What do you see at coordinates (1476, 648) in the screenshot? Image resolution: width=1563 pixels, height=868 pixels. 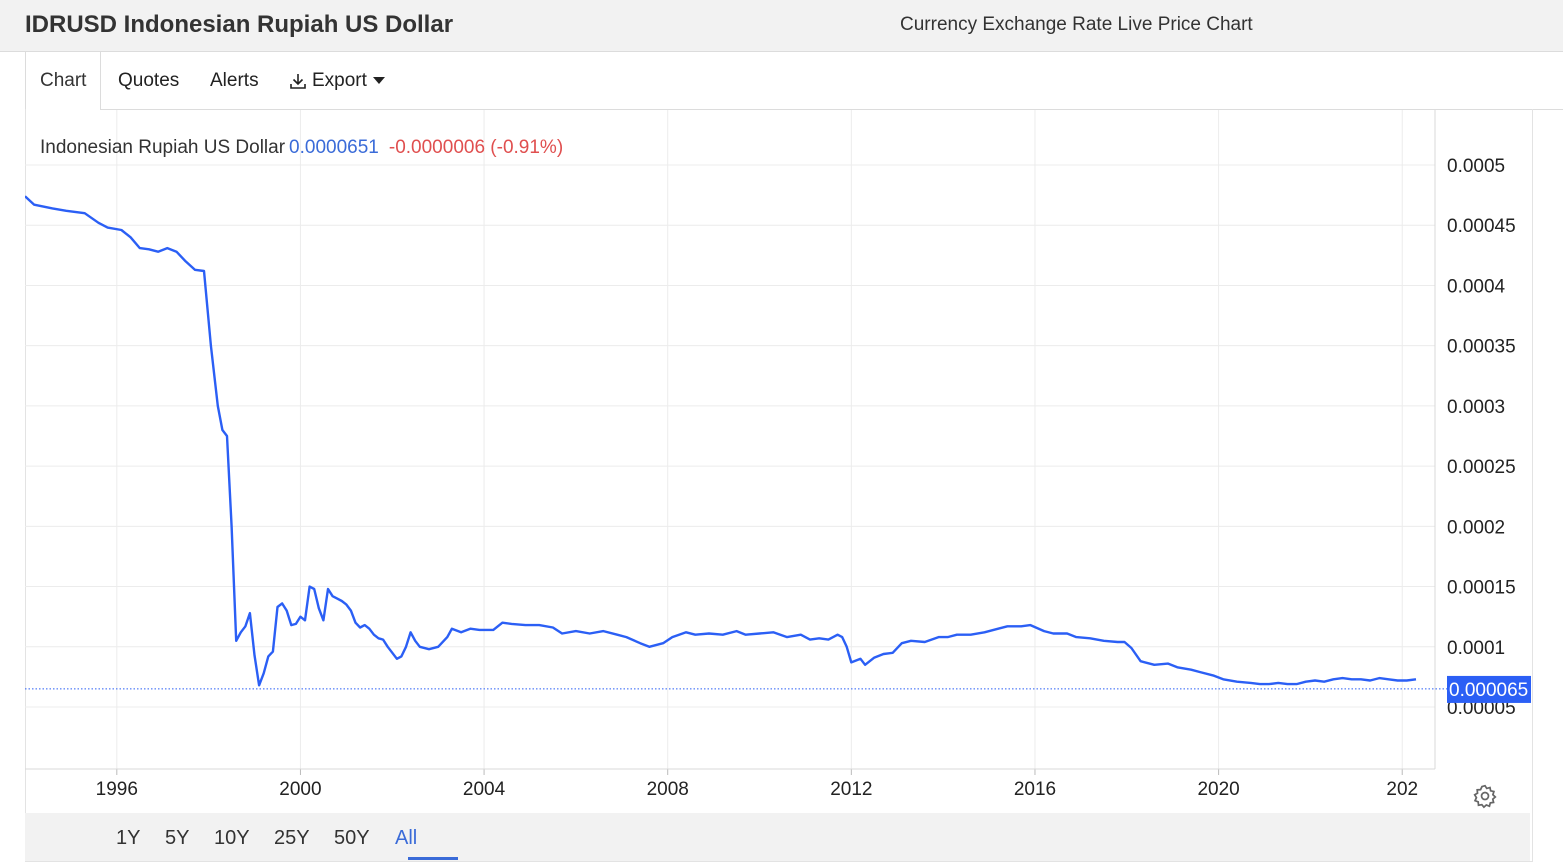 I see `y-tick-label: 0.0001` at bounding box center [1476, 648].